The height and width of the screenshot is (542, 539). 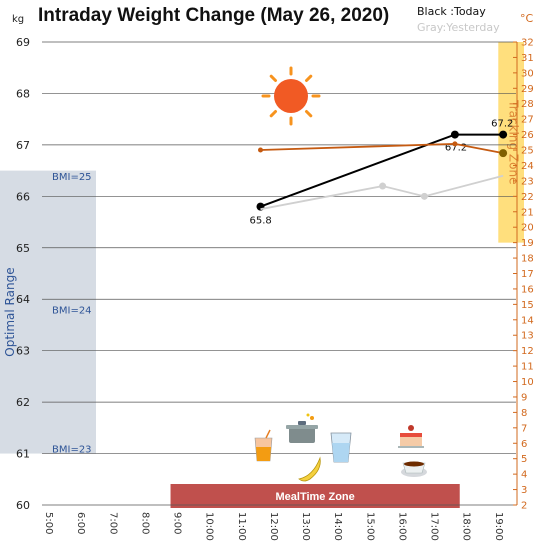 What do you see at coordinates (527, 259) in the screenshot?
I see `y2-tick-label: 18` at bounding box center [527, 259].